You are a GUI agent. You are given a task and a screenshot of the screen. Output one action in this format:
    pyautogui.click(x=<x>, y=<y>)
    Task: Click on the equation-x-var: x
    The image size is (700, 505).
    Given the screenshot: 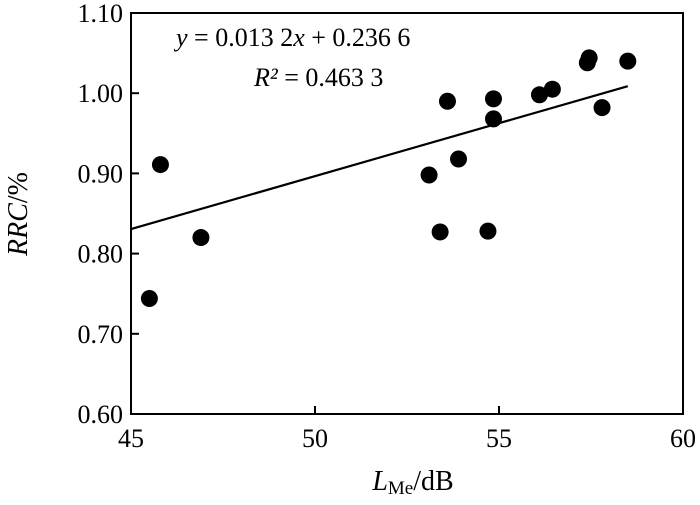 What is the action you would take?
    pyautogui.click(x=298, y=37)
    